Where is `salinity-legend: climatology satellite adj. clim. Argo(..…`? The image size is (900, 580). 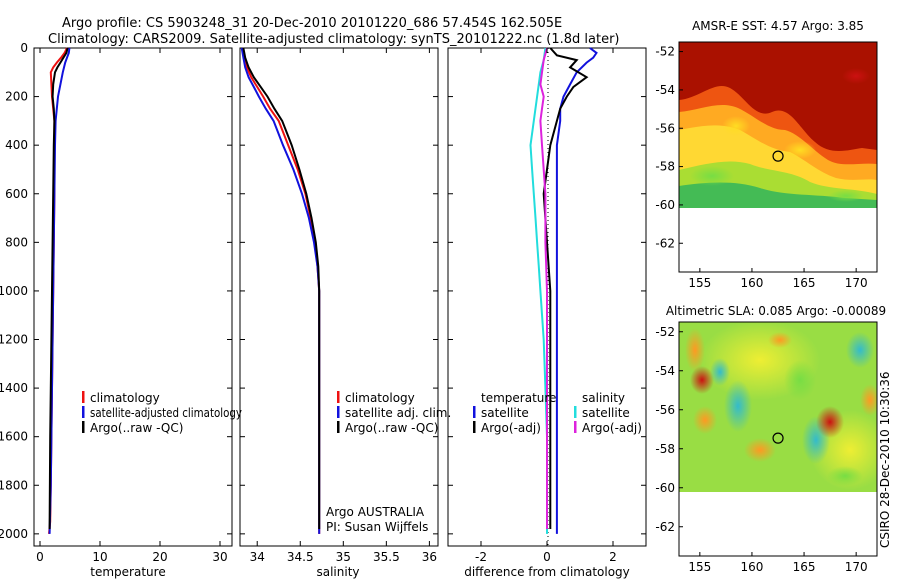 salinity-legend: climatology satellite adj. clim. Argo(..… is located at coordinates (394, 413).